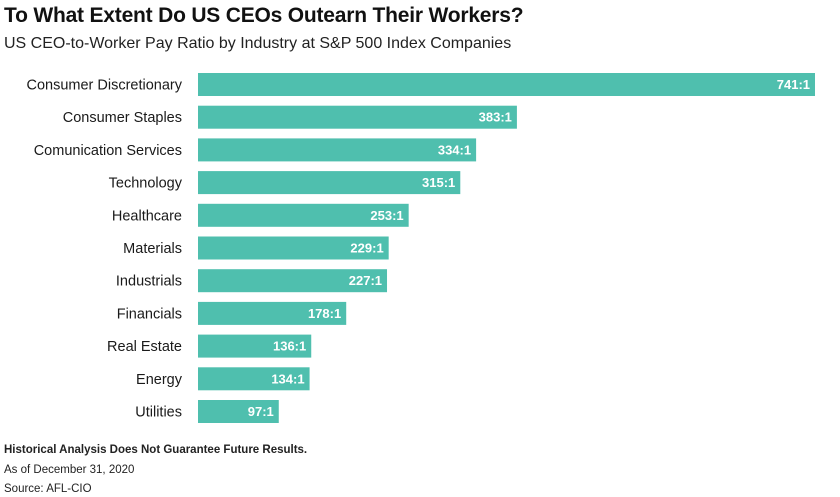 This screenshot has height=497, width=840. I want to click on value-label-comunication-services: 334:1, so click(454, 149).